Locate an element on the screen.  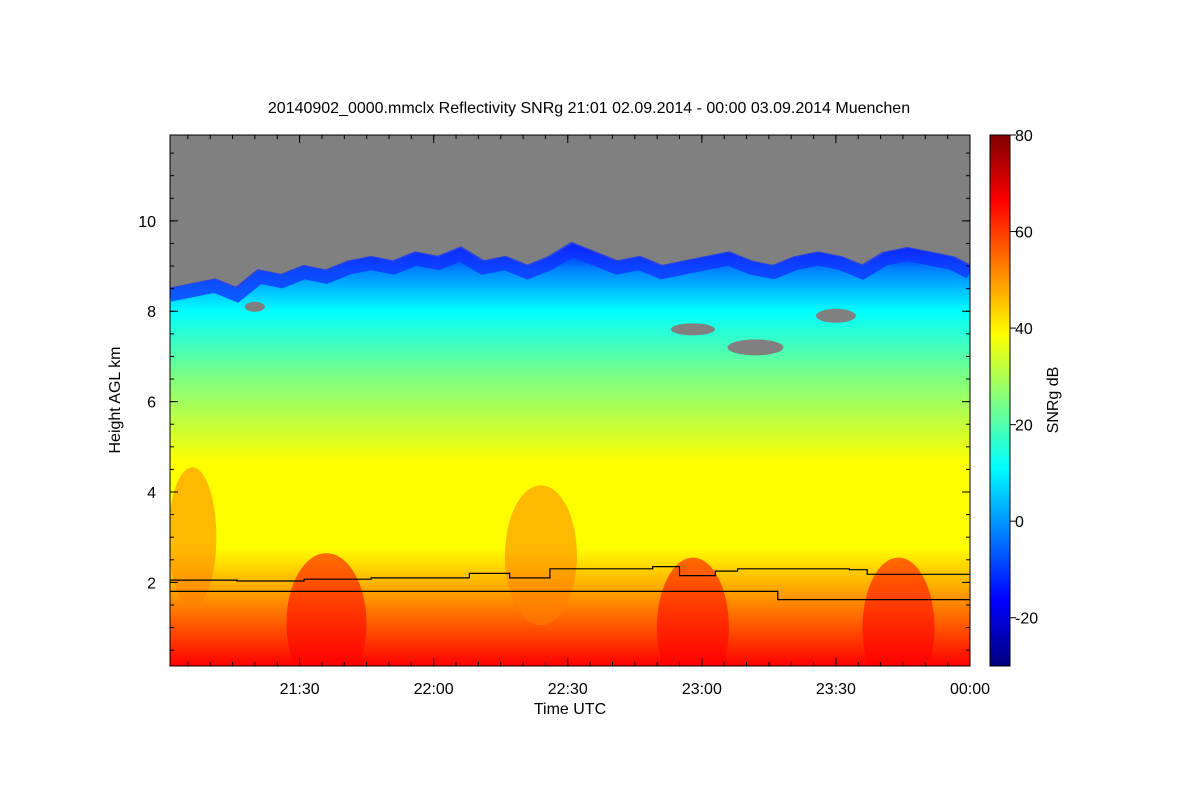
colorbar-tick-label: -20 is located at coordinates (1026, 619).